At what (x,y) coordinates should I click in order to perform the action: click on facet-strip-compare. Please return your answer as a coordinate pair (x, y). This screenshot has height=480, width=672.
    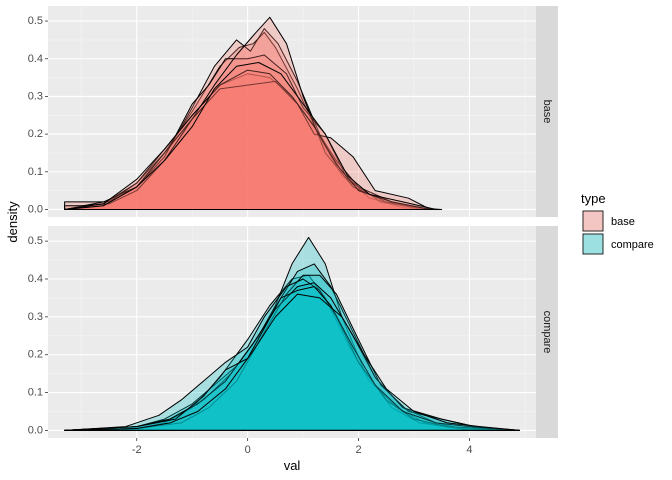
    Looking at the image, I should click on (547, 332).